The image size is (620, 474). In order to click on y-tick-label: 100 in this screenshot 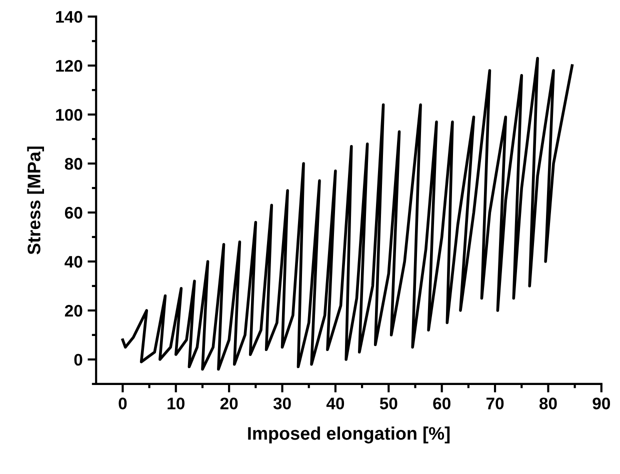, I will do `click(69, 114)`.